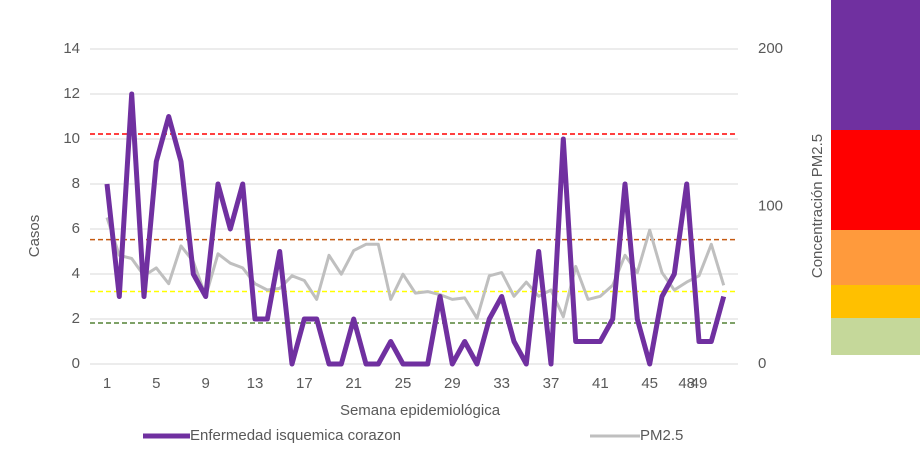 Image resolution: width=924 pixels, height=455 pixels. I want to click on x-tick-label: 45, so click(649, 383).